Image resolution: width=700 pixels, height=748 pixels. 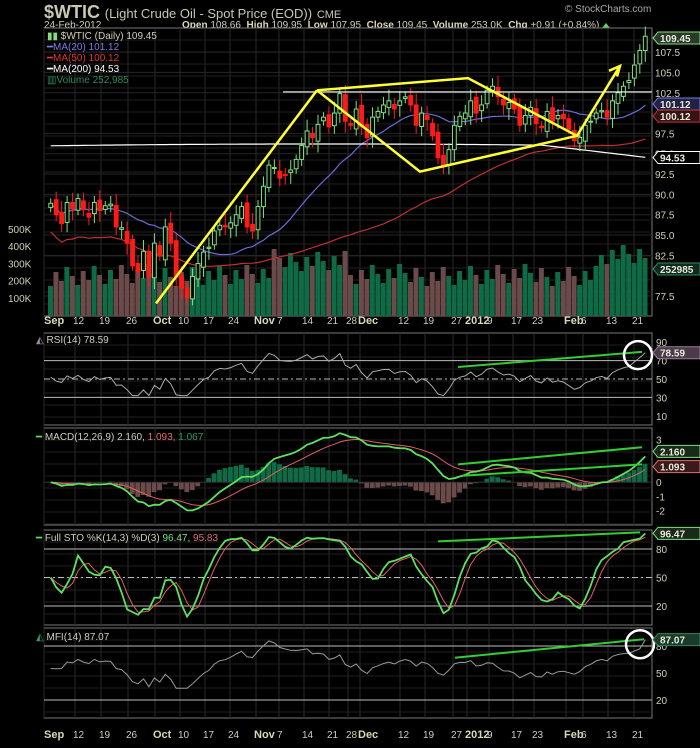 I want to click on quote-date: 24-Feb-2012, so click(x=73, y=25).